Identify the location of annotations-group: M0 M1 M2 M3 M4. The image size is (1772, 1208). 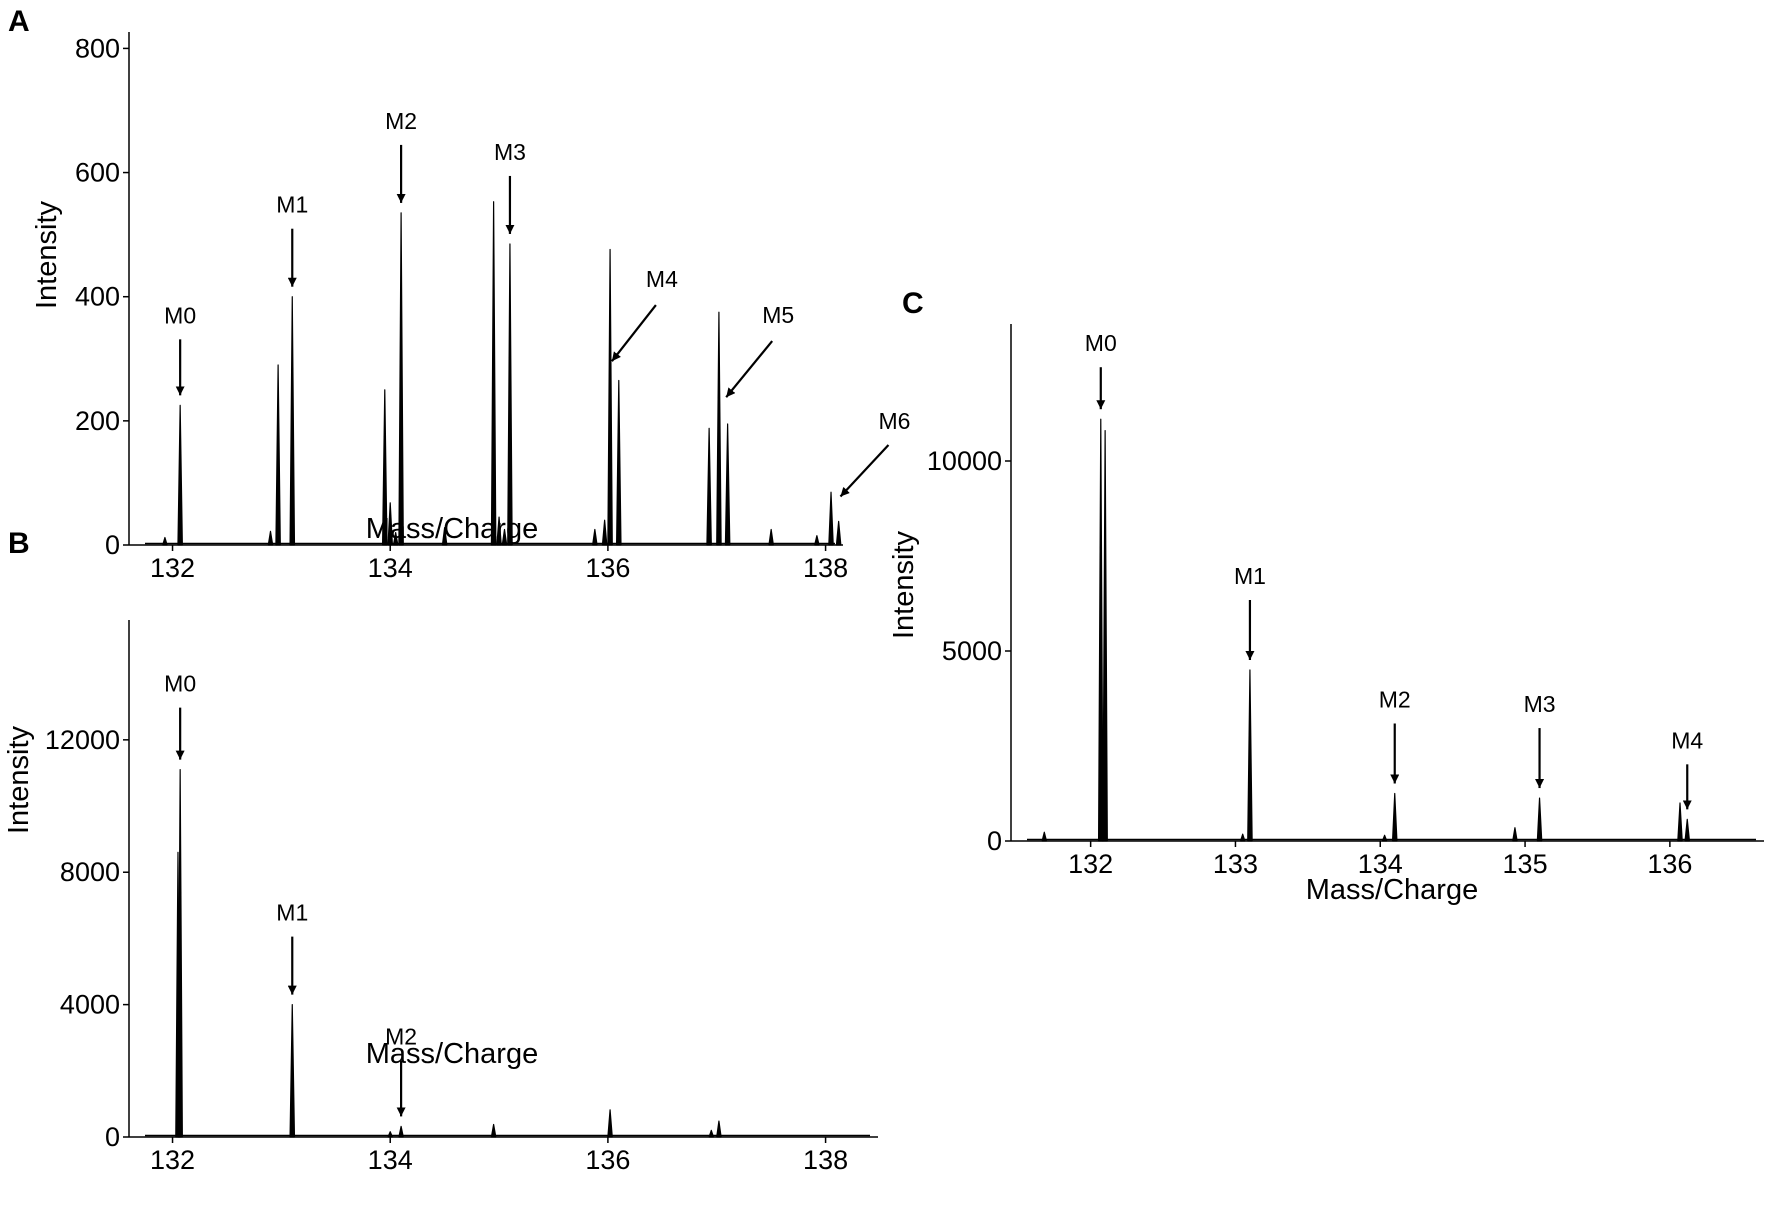
(1394, 570).